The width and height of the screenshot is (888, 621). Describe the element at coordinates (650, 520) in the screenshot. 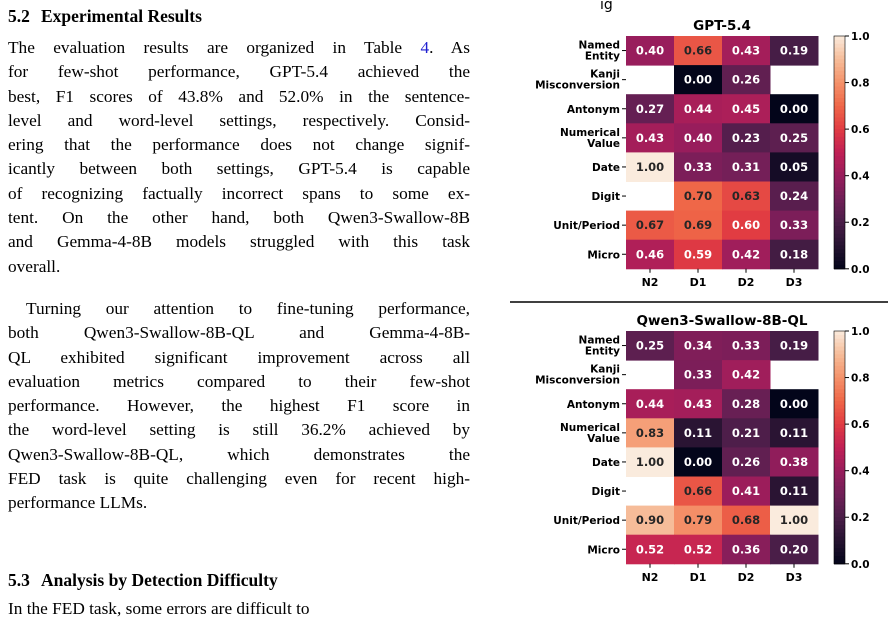

I see `cell-value-label: 0.90` at that location.